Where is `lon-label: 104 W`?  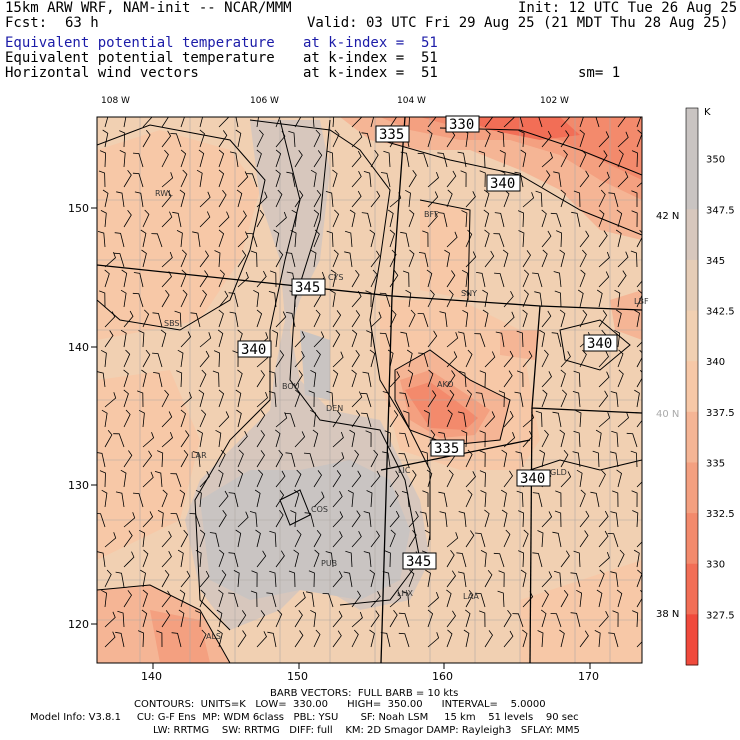 lon-label: 104 W is located at coordinates (411, 101).